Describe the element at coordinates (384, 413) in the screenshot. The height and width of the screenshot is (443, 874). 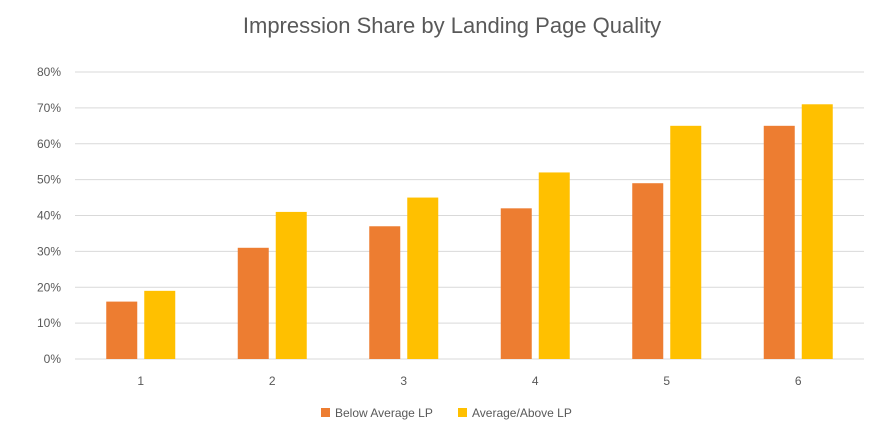
I see `legend-label: Below Average LP` at that location.